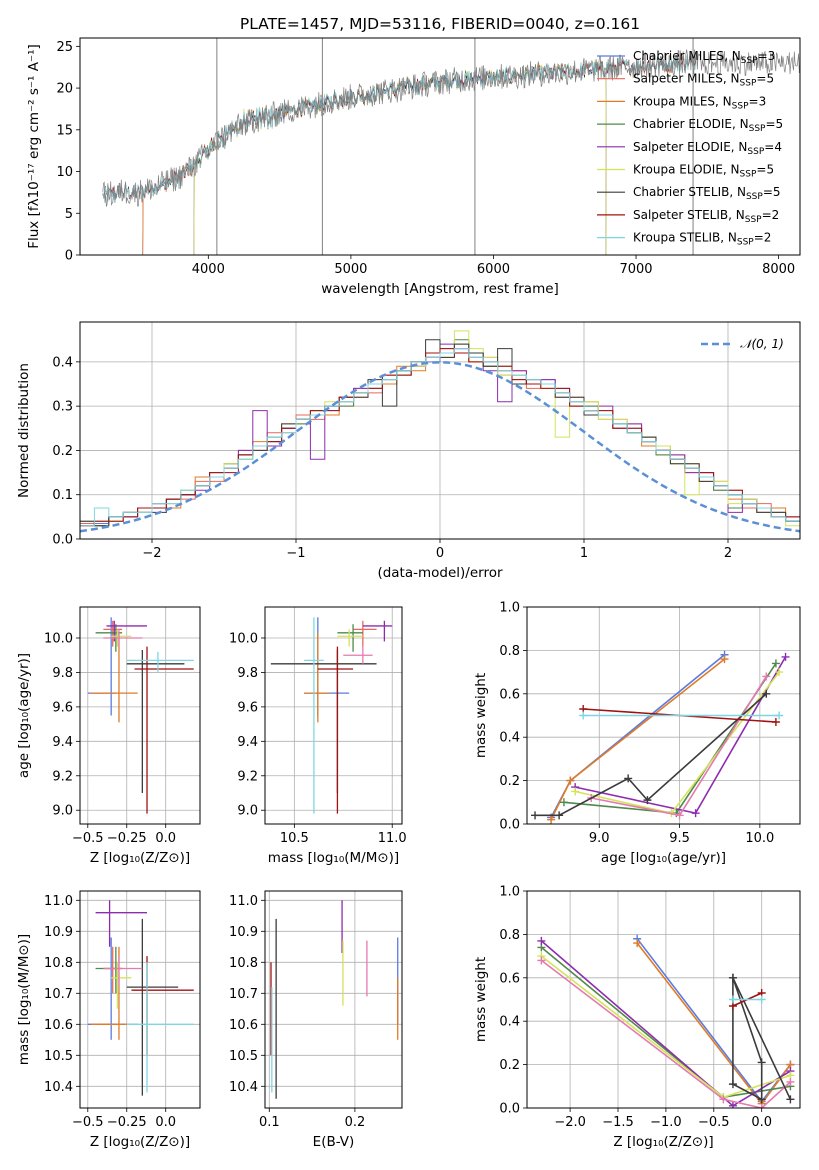 This screenshot has width=819, height=1170. Describe the element at coordinates (165, 838) in the screenshot. I see `x-tick-label: 0.0` at that location.